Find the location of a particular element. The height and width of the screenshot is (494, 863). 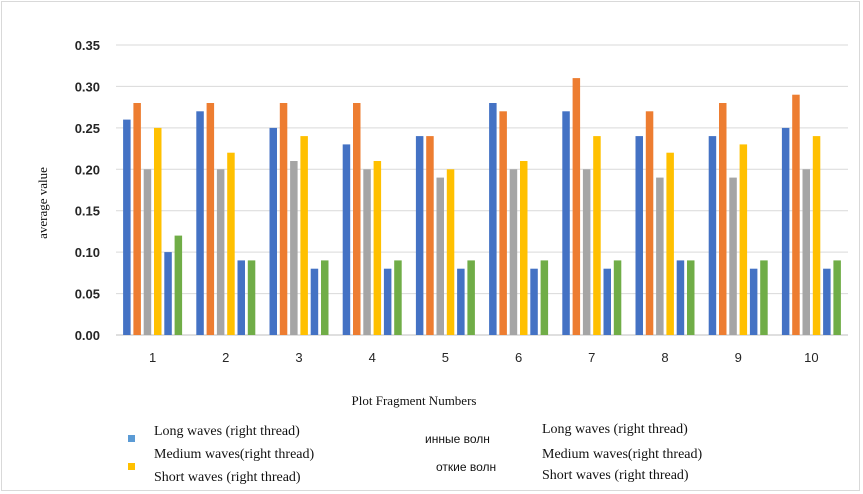

x-tick-label: 7 is located at coordinates (591, 357).